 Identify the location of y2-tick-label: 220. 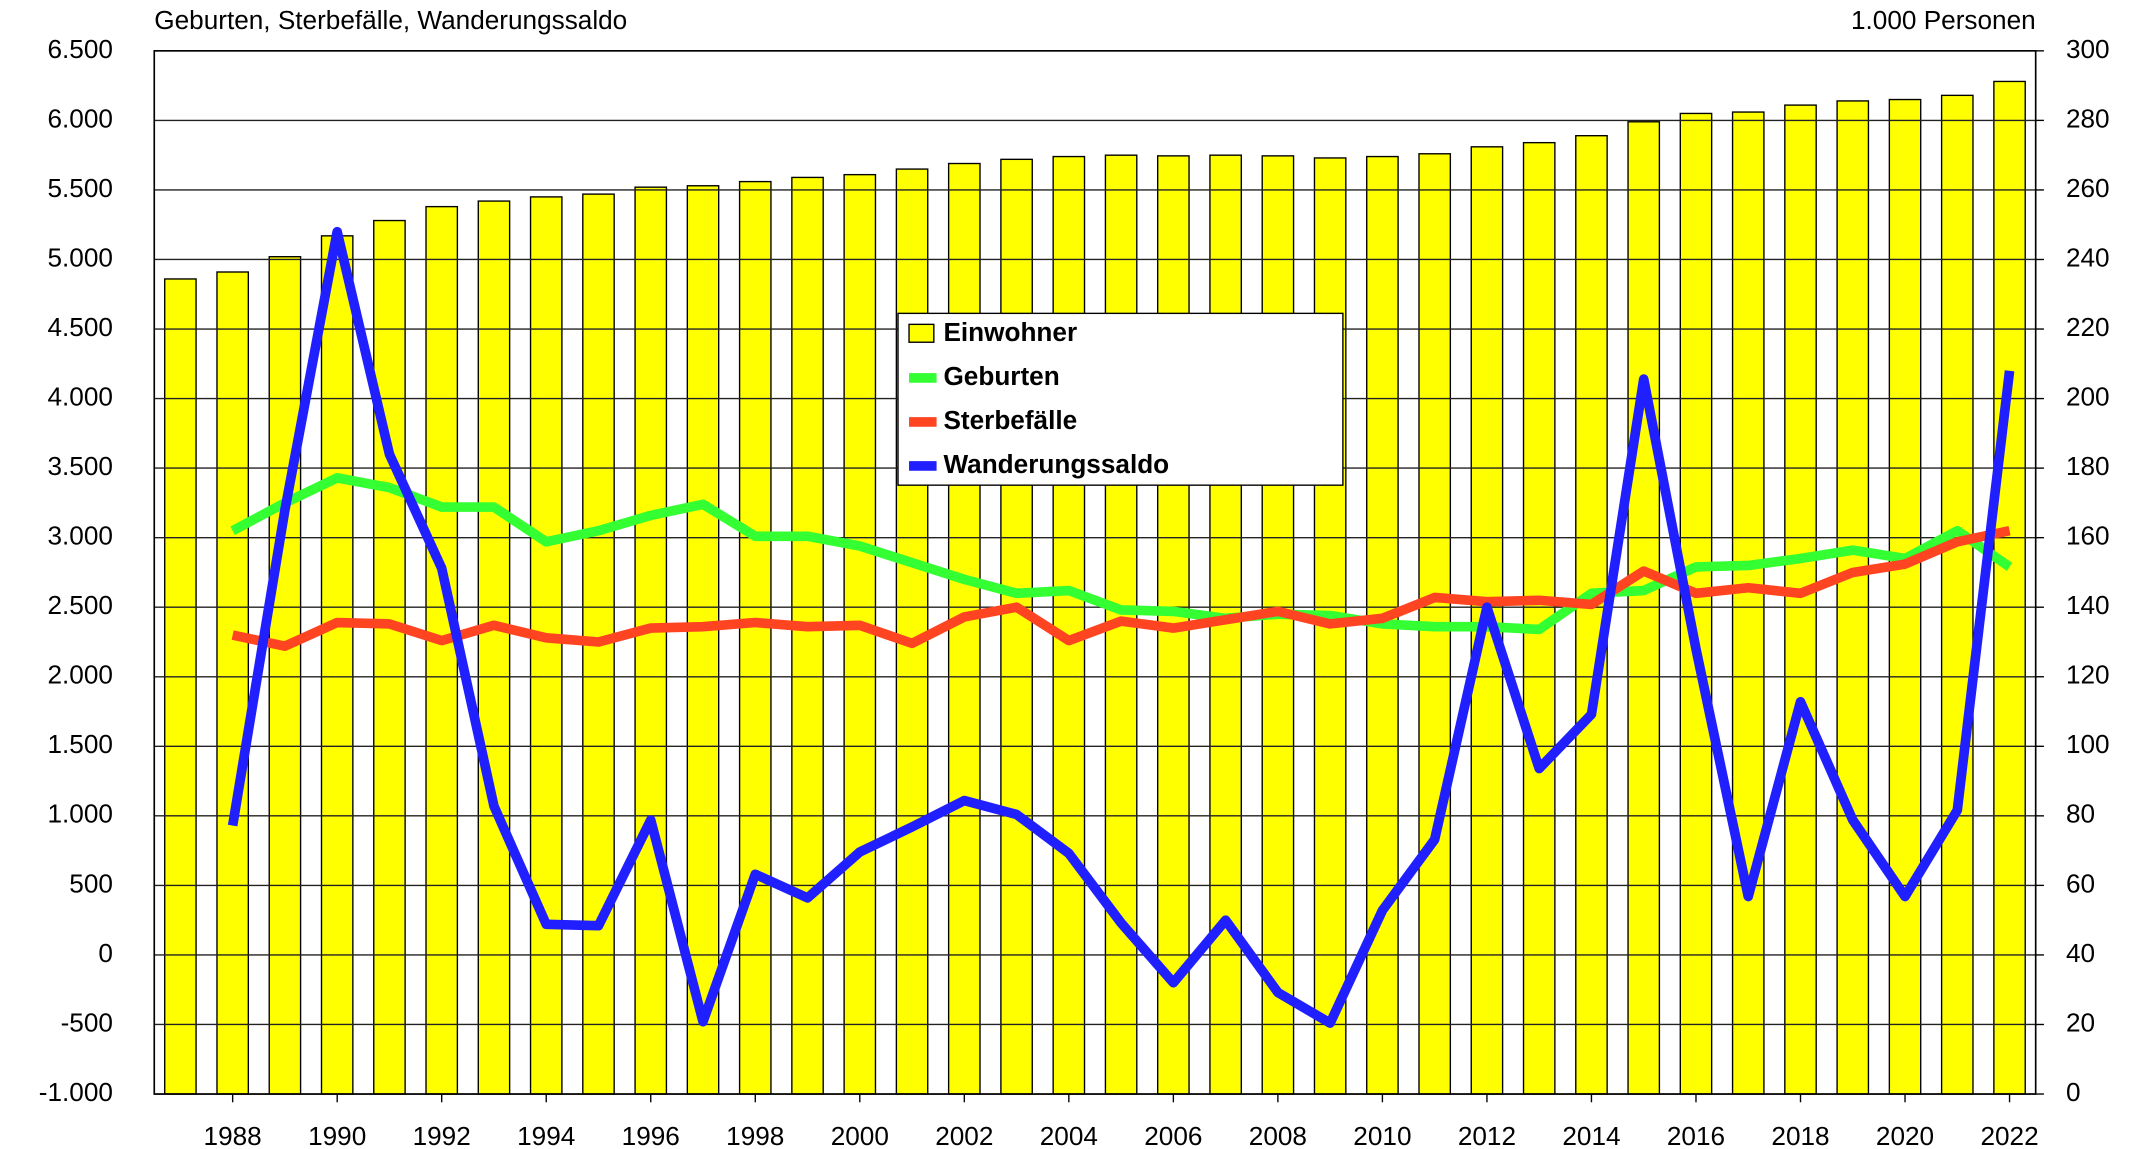
(2088, 327).